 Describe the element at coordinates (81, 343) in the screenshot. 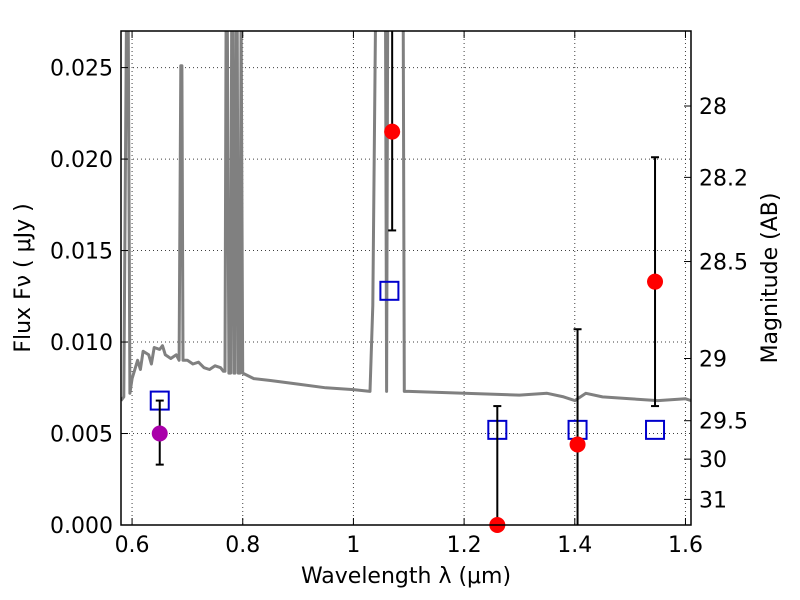

I see `y-tick-label: 0.010` at that location.